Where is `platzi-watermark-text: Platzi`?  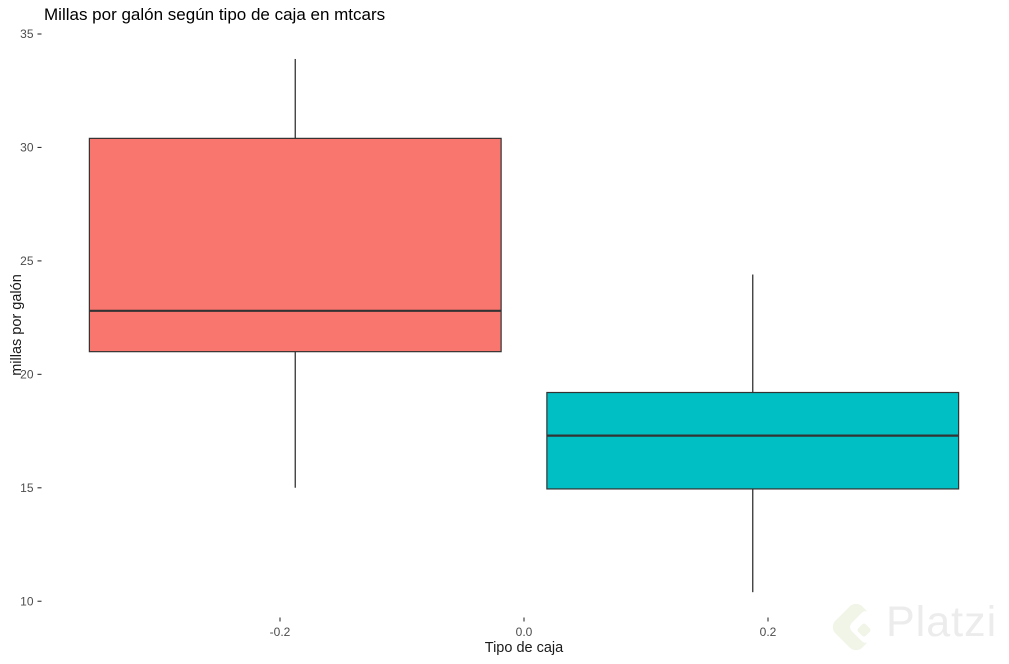 platzi-watermark-text: Platzi is located at coordinates (942, 622).